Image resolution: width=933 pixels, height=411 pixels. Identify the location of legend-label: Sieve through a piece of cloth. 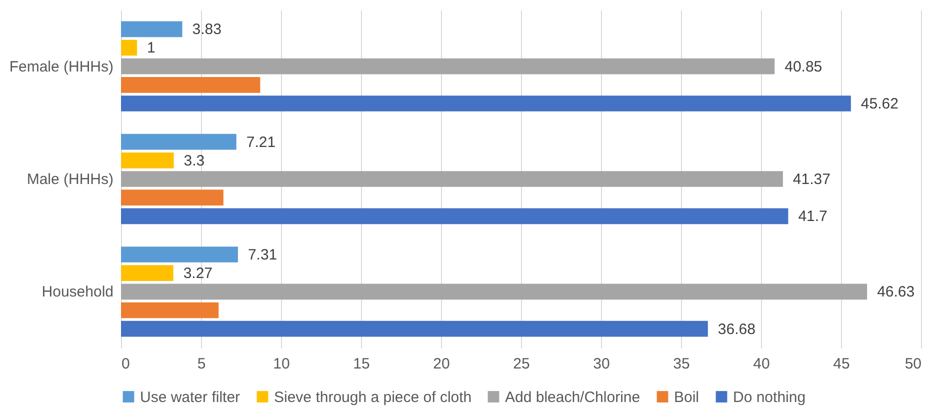
(373, 397).